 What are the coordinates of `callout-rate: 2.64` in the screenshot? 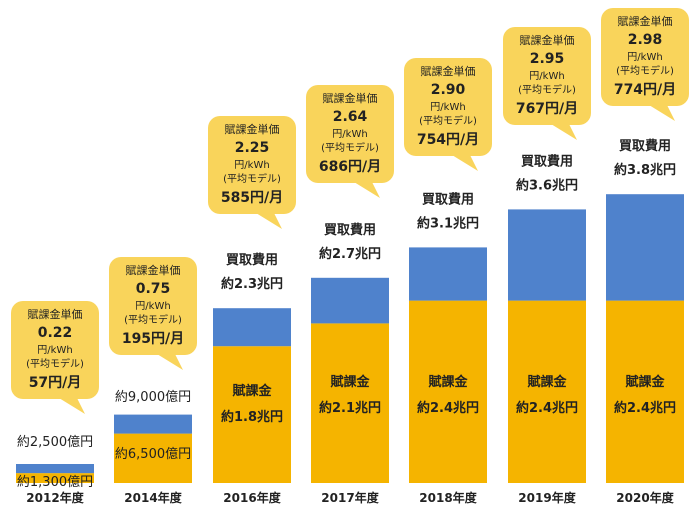 It's located at (350, 117).